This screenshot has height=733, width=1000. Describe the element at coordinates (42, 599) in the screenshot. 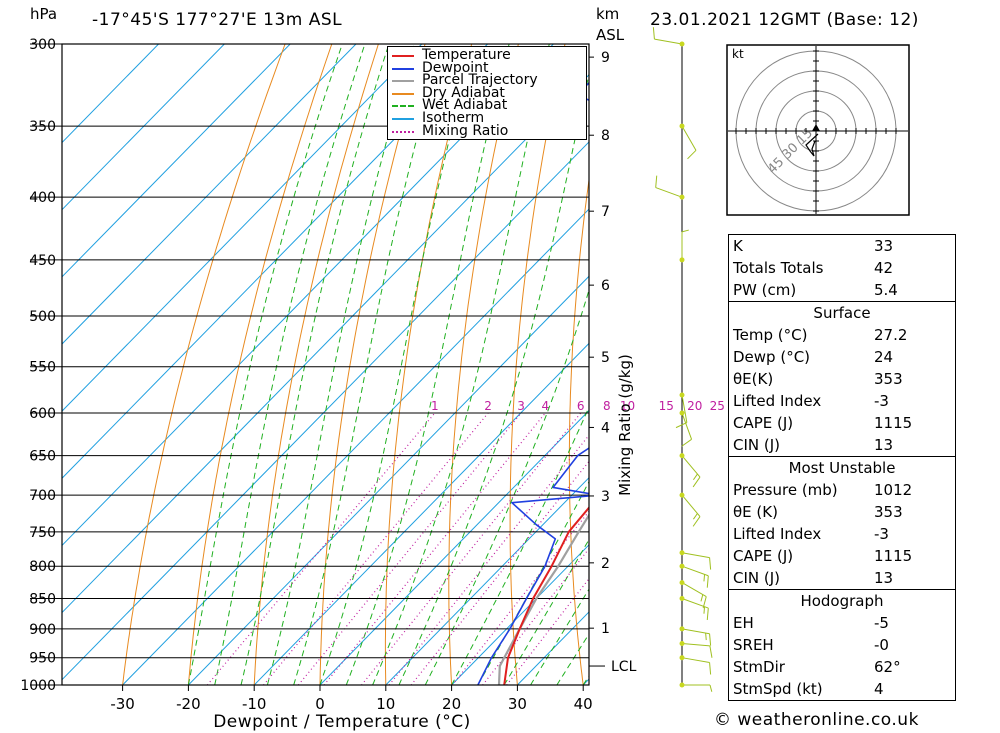

I see `pressure-tick-label: 850` at that location.